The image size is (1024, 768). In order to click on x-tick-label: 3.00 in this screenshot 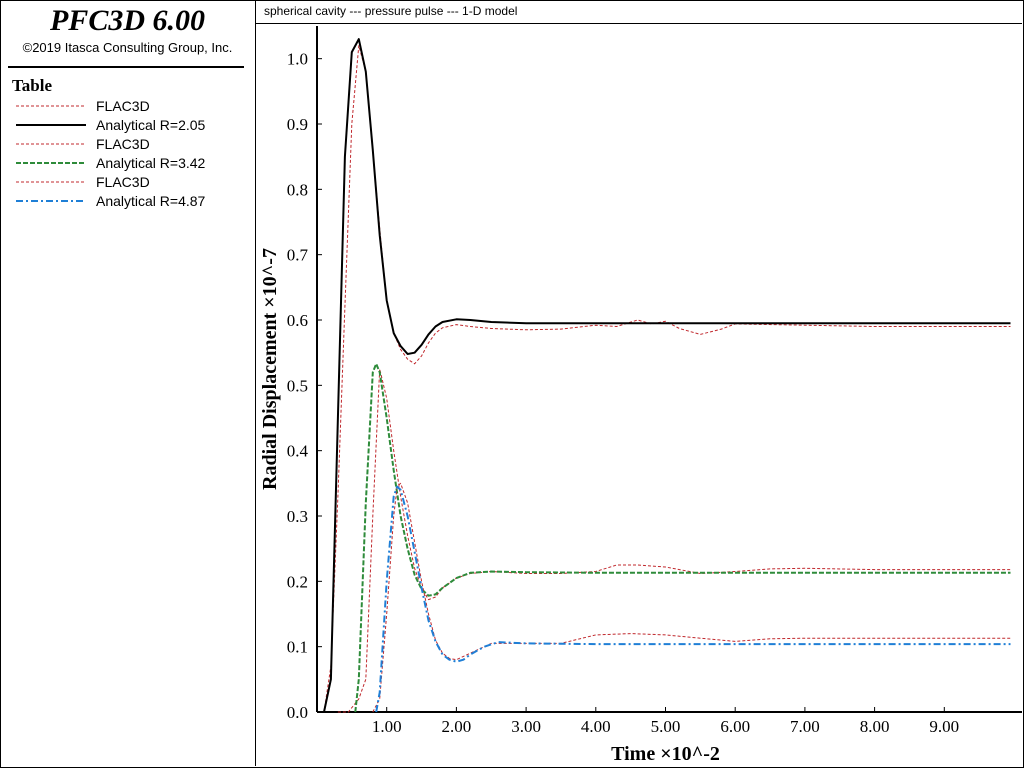, I will do `click(526, 726)`.